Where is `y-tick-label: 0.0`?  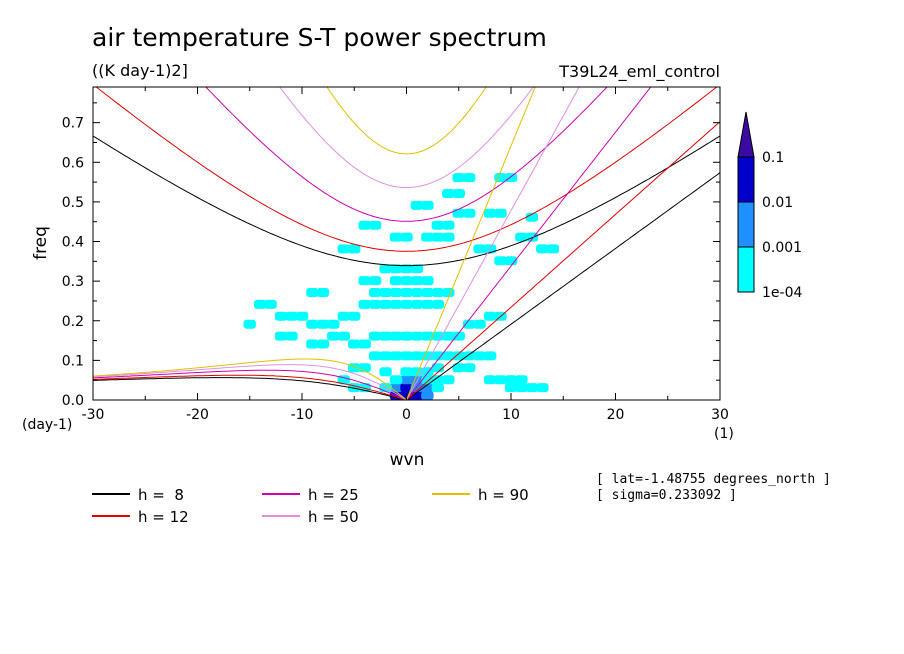
y-tick-label: 0.0 is located at coordinates (73, 401).